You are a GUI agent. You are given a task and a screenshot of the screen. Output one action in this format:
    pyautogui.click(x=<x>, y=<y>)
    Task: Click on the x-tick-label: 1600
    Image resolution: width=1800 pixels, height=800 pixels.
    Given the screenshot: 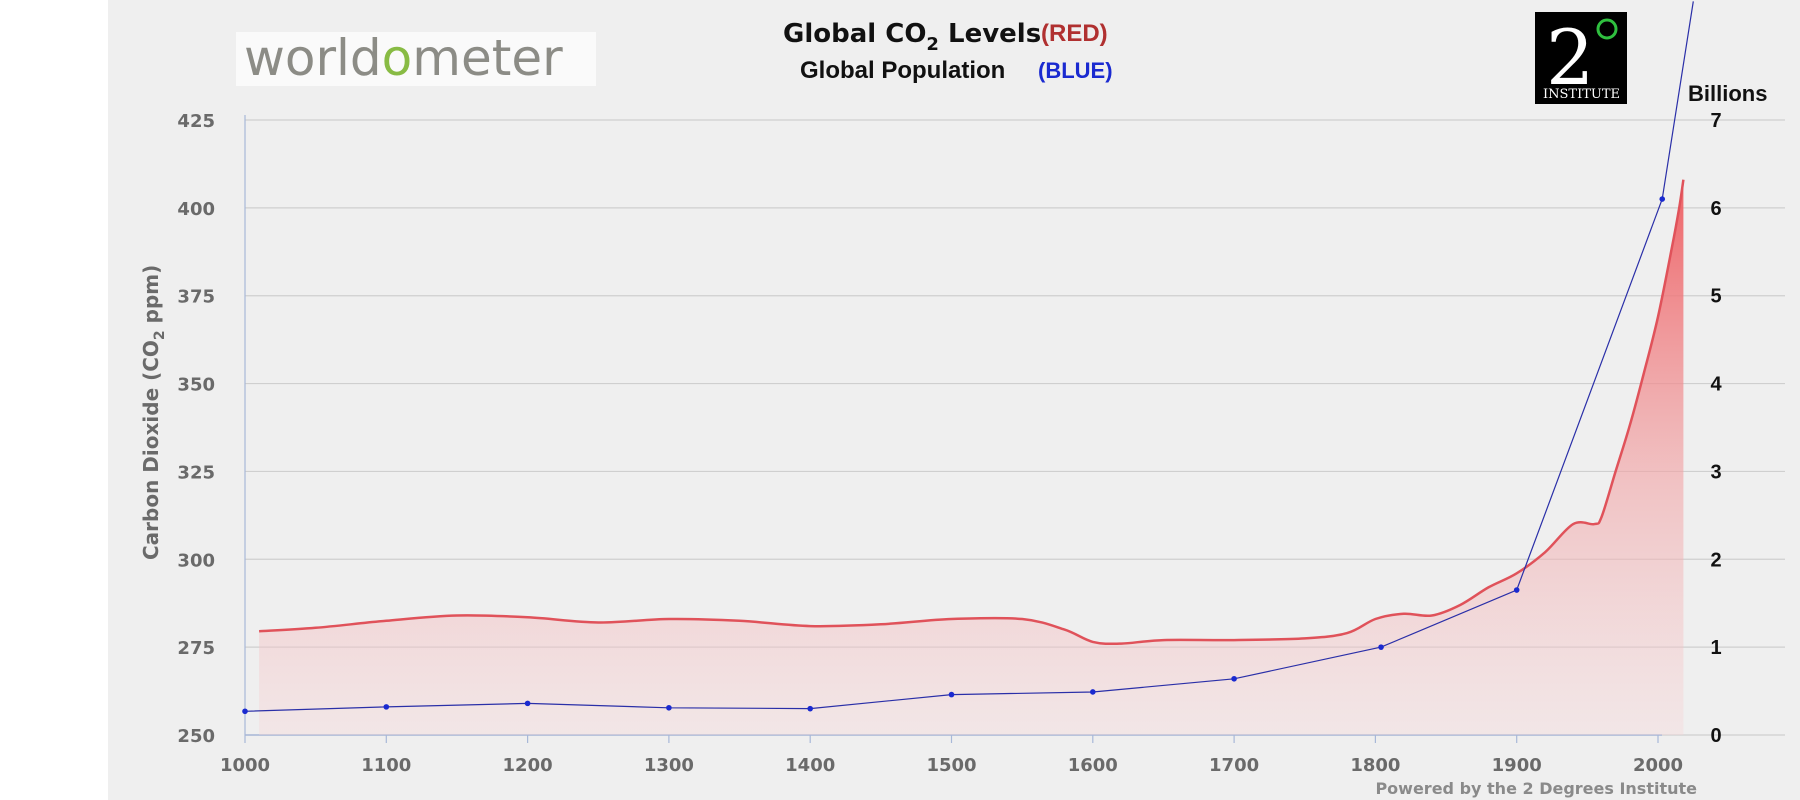 What is the action you would take?
    pyautogui.click(x=1093, y=765)
    